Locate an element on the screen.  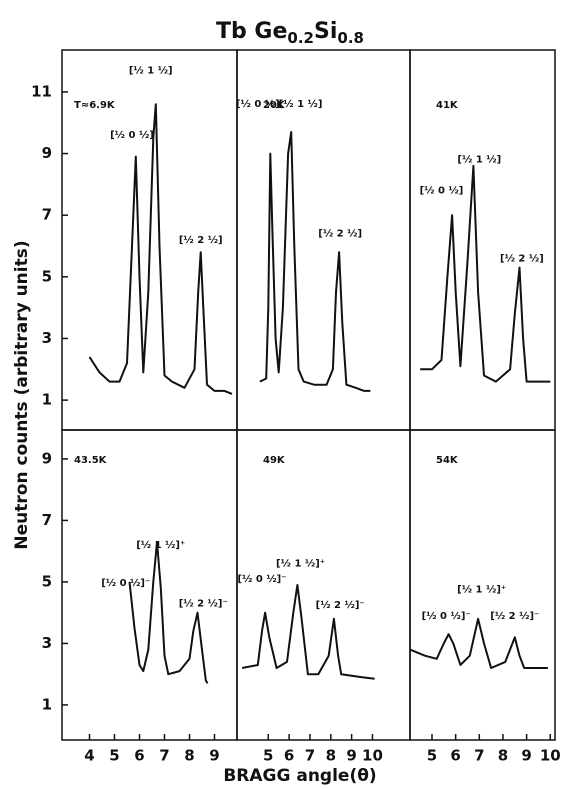
title-part: 0.8 is located at coordinates (350, 38).